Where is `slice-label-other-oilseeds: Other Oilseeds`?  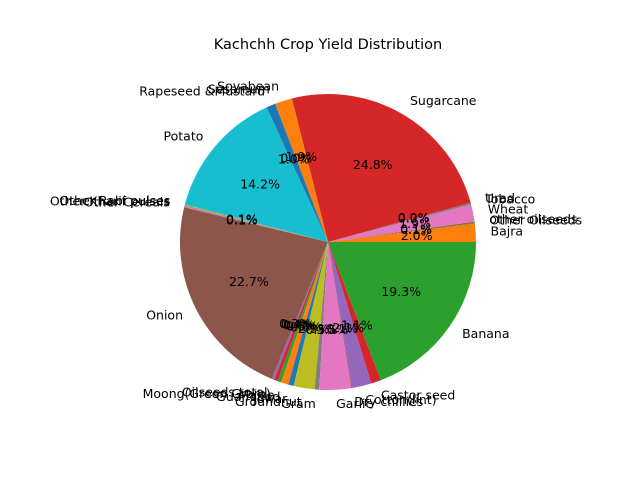 slice-label-other-oilseeds: Other Oilseeds is located at coordinates (536, 220).